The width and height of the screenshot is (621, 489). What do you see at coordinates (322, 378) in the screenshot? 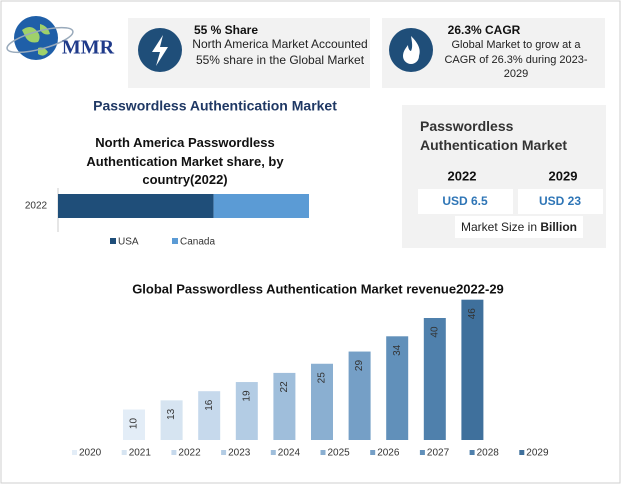
I see `value-label: 25` at bounding box center [322, 378].